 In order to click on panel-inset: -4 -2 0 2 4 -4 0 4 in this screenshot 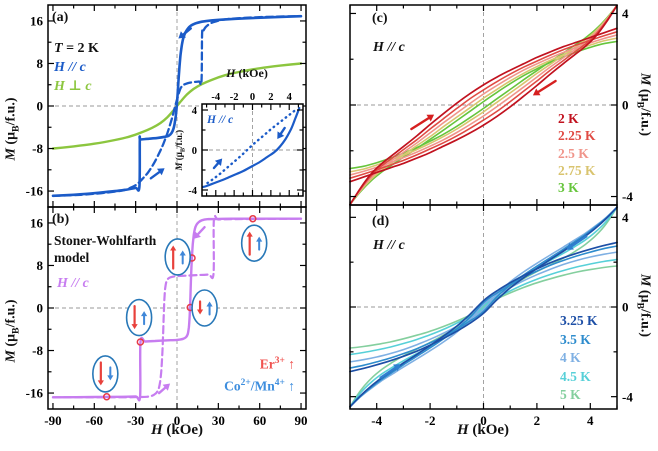, I will do `click(246, 144)`.